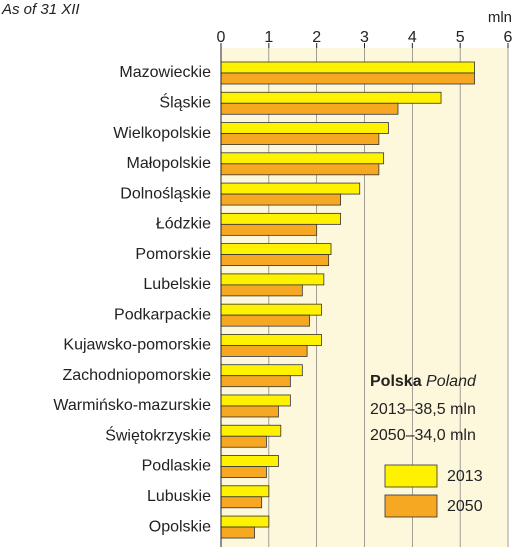 The width and height of the screenshot is (517, 547). I want to click on x-tick-label: 5, so click(460, 37).